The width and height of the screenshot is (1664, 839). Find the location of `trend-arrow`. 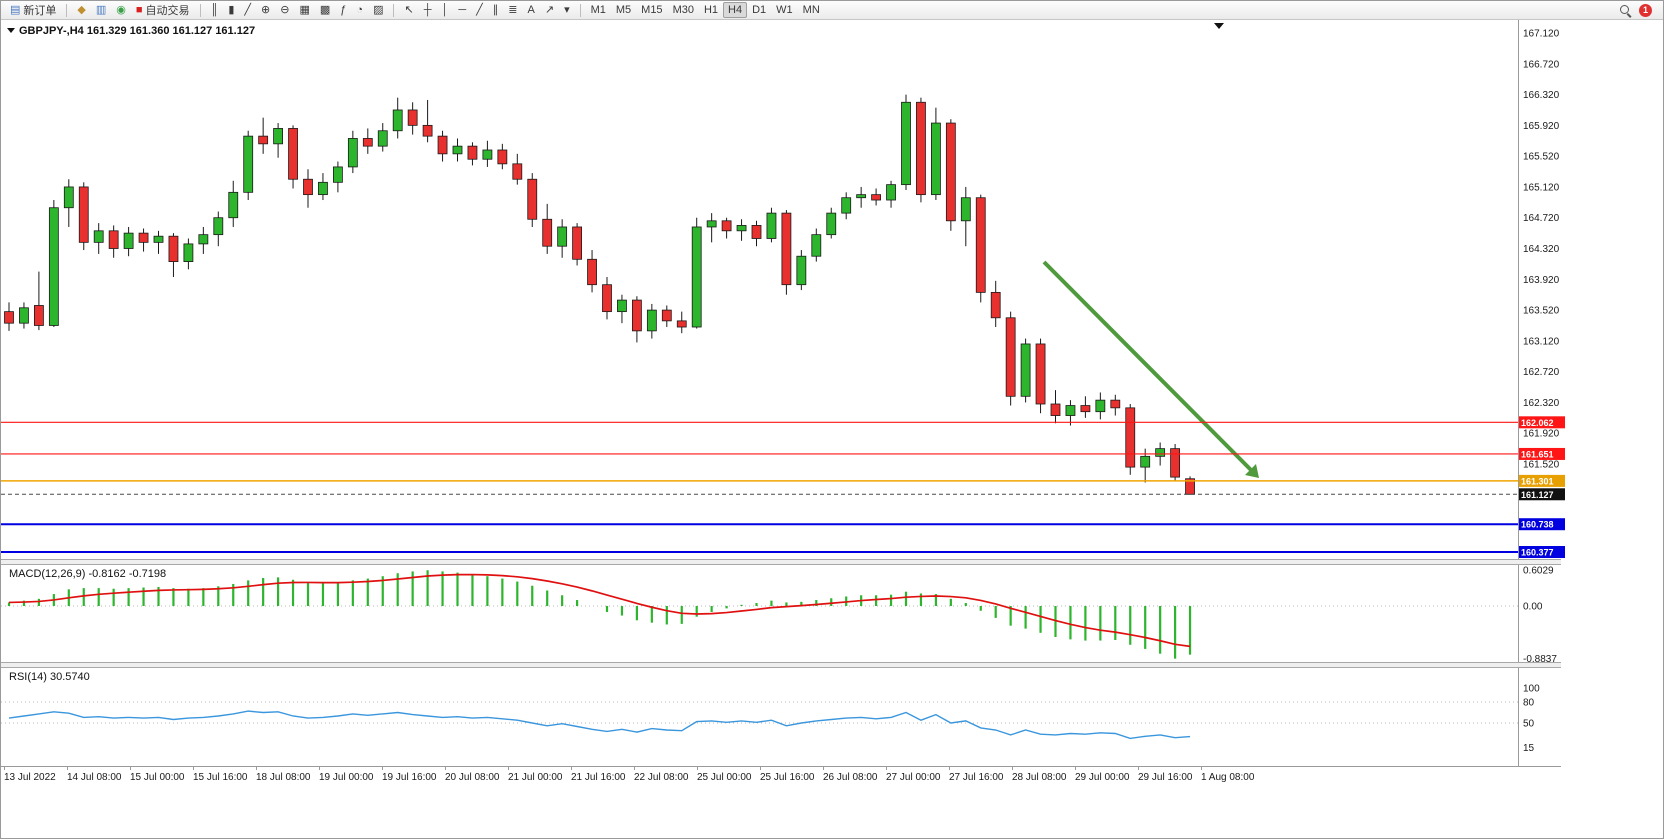

trend-arrow is located at coordinates (1147, 366).